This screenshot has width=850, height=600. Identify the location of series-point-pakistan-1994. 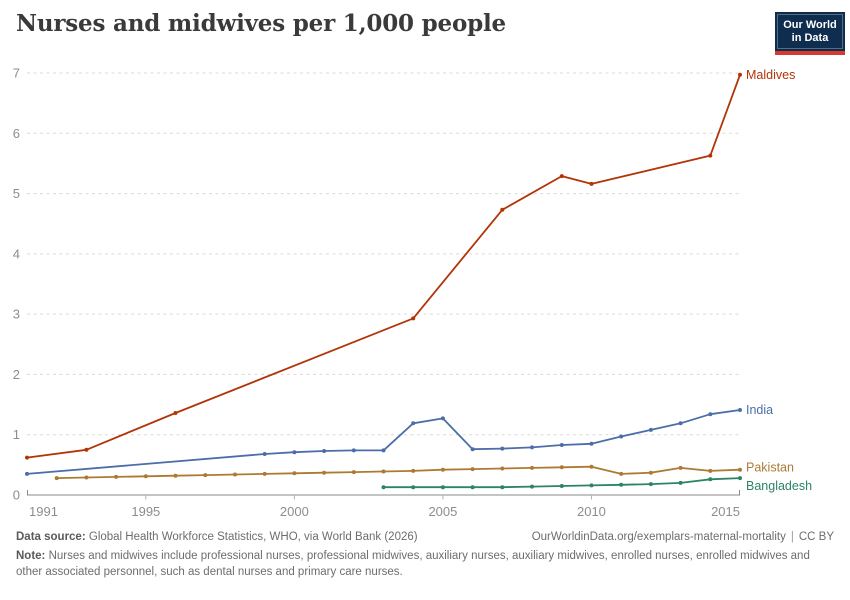
(116, 476).